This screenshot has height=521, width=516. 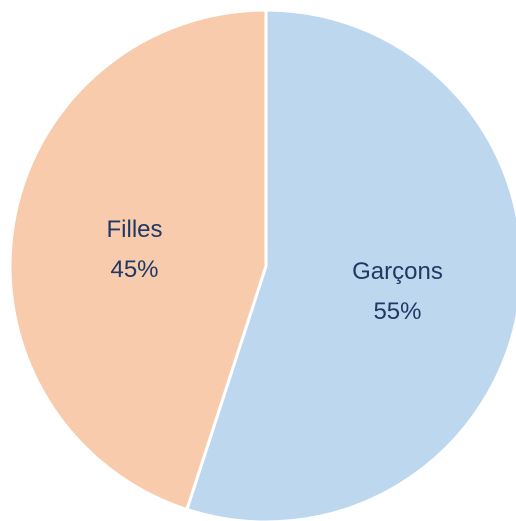 I want to click on slice-name-label: Garçons, so click(x=397, y=271).